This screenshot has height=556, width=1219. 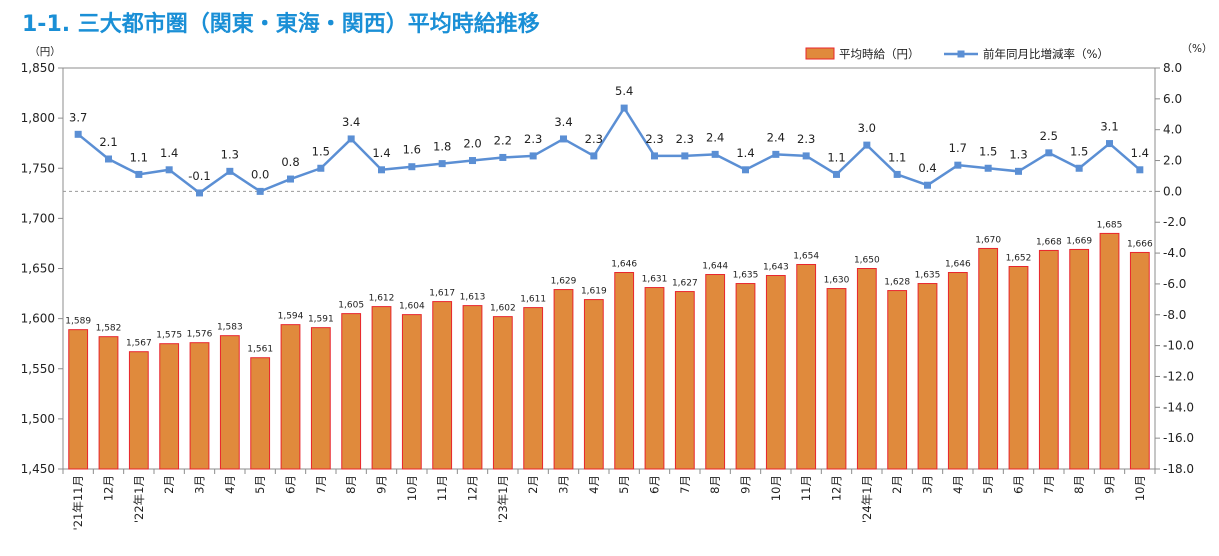 I want to click on line-data-label: 2.5, so click(x=1049, y=136).